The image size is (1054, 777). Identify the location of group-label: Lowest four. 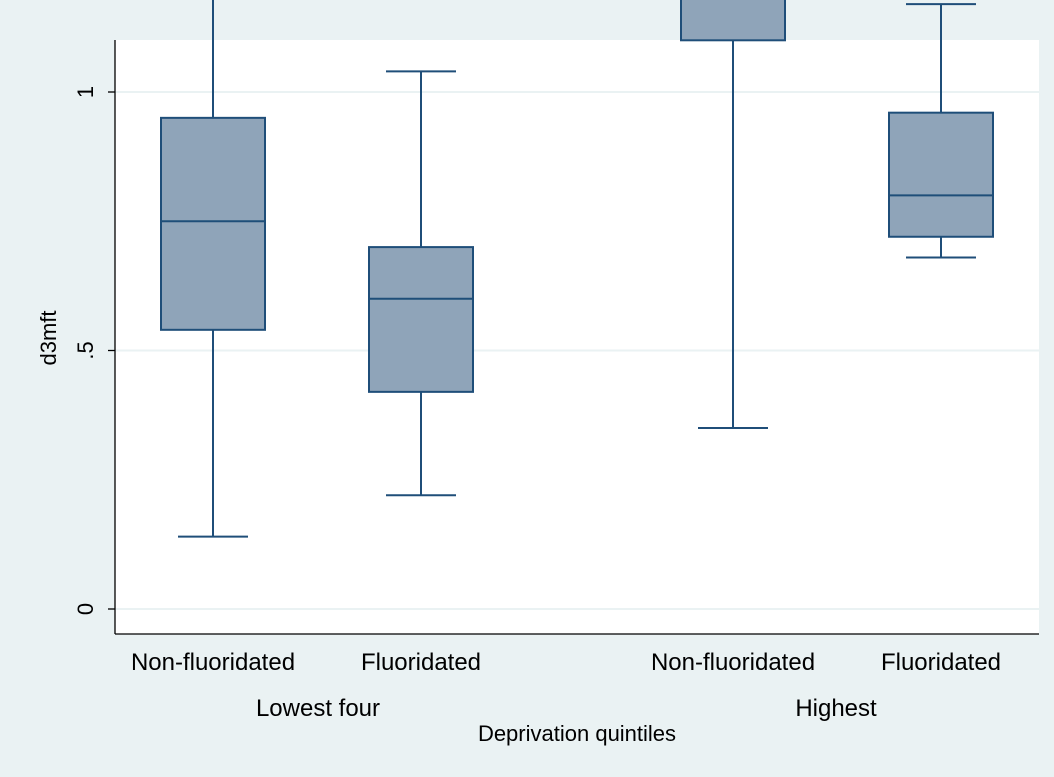
(318, 708).